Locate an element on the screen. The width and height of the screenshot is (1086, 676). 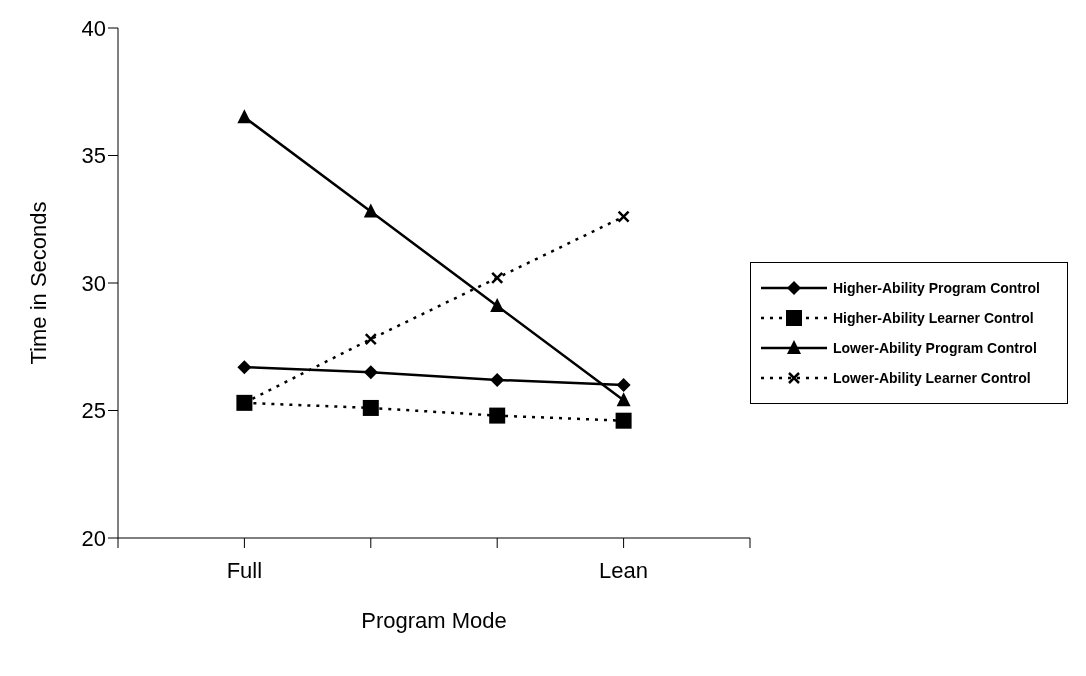
y-tick-label: 40 is located at coordinates (93, 28).